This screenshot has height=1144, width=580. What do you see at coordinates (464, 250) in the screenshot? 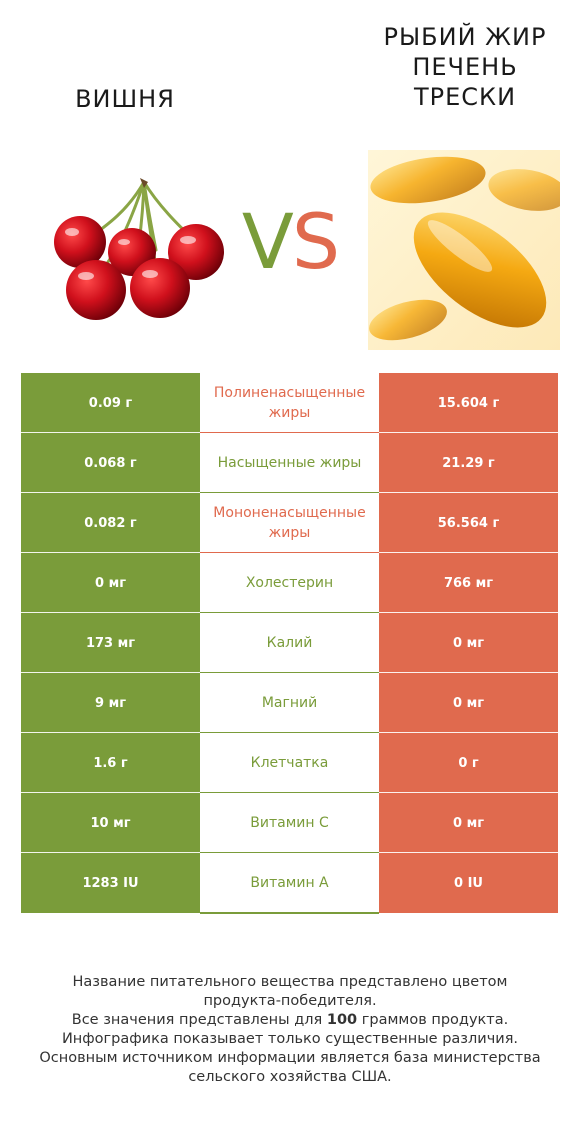
I see `fish-oil-capsules-image` at bounding box center [464, 250].